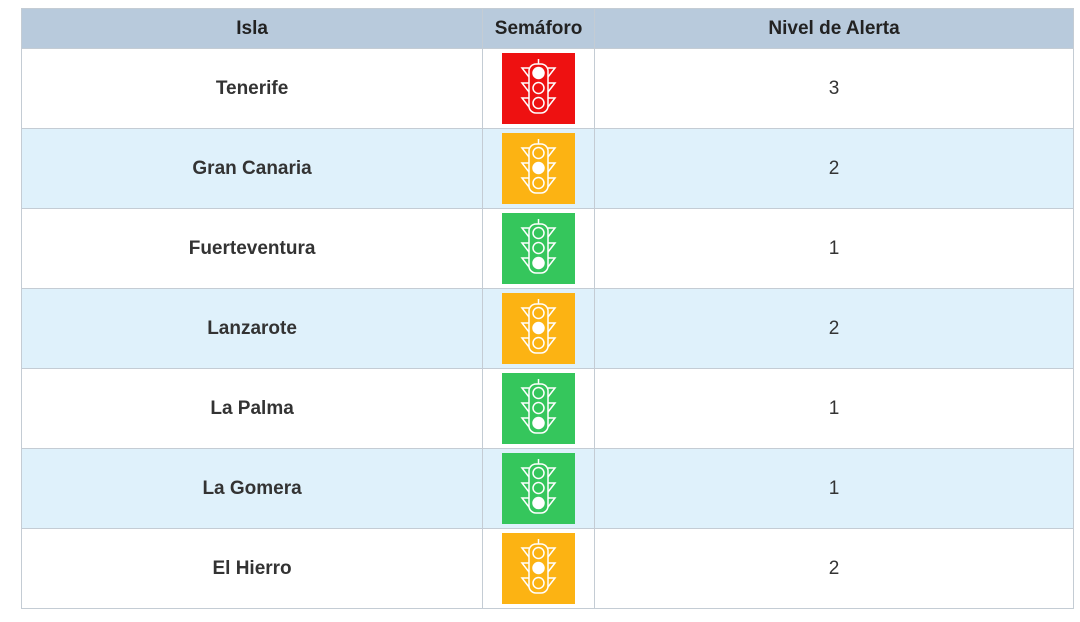  What do you see at coordinates (252, 328) in the screenshot?
I see `isla-cell: Lanzarote` at bounding box center [252, 328].